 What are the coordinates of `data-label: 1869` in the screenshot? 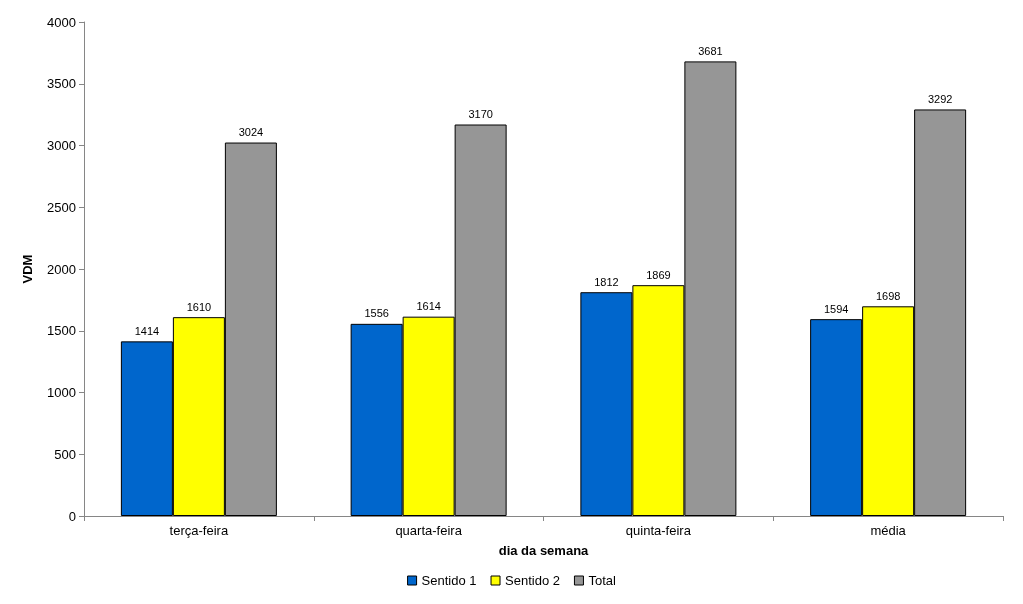 It's located at (658, 274).